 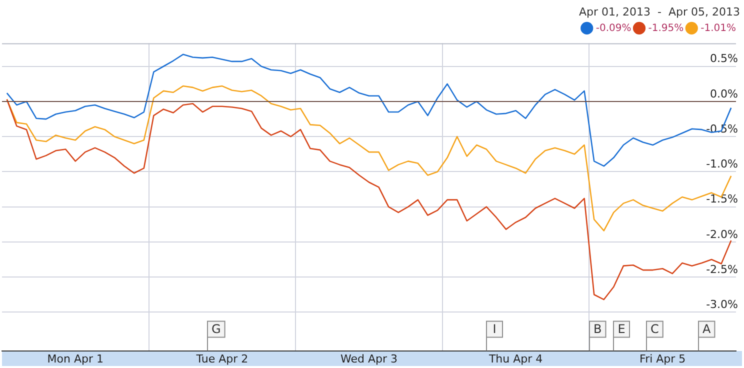 I want to click on annotation: G, so click(x=216, y=329).